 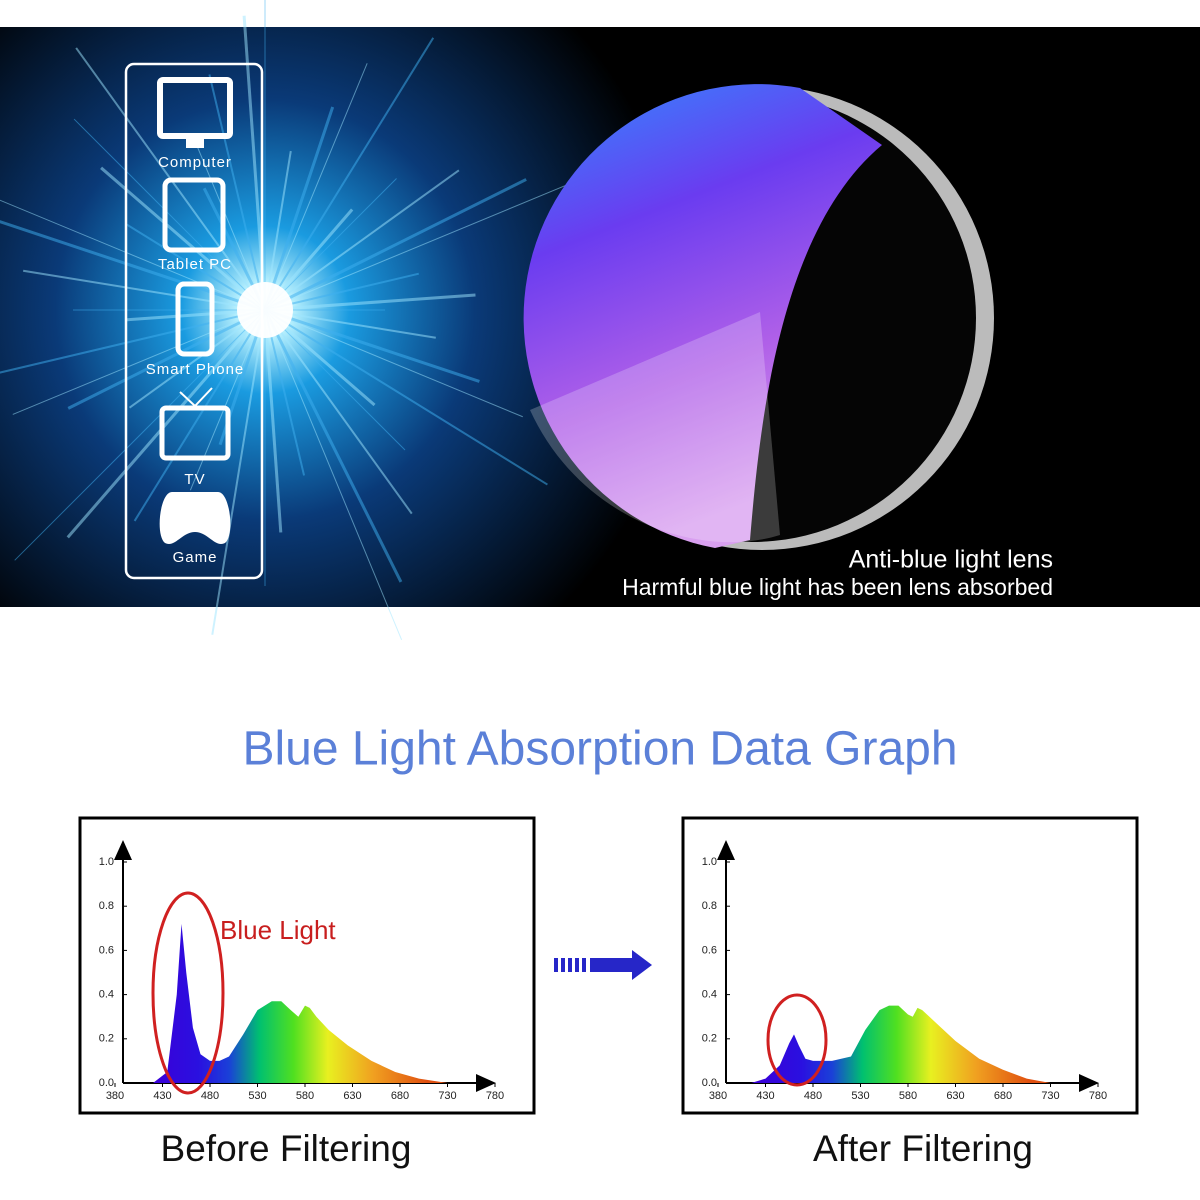 What do you see at coordinates (278, 930) in the screenshot?
I see `annotation: Blue Light` at bounding box center [278, 930].